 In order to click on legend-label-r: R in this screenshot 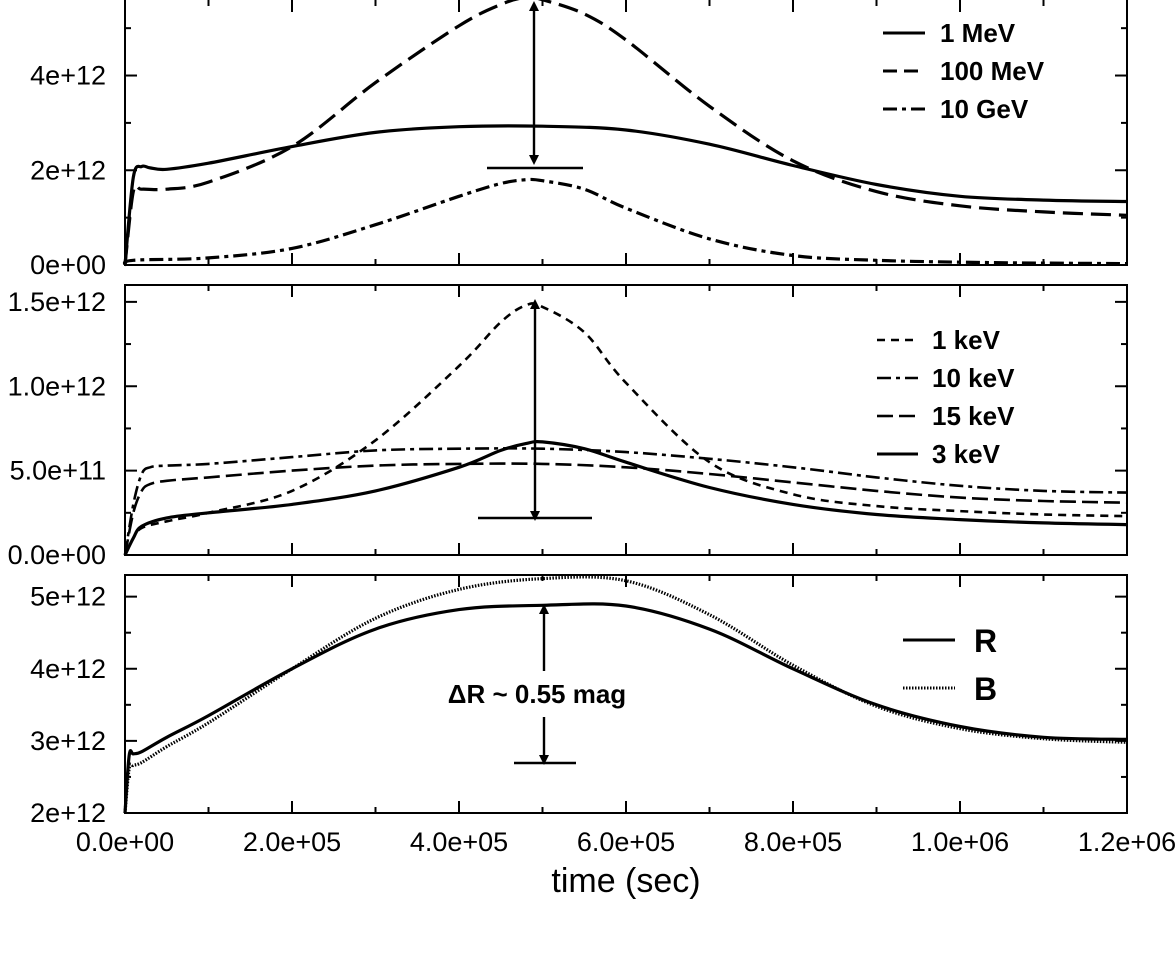, I will do `click(985, 641)`.